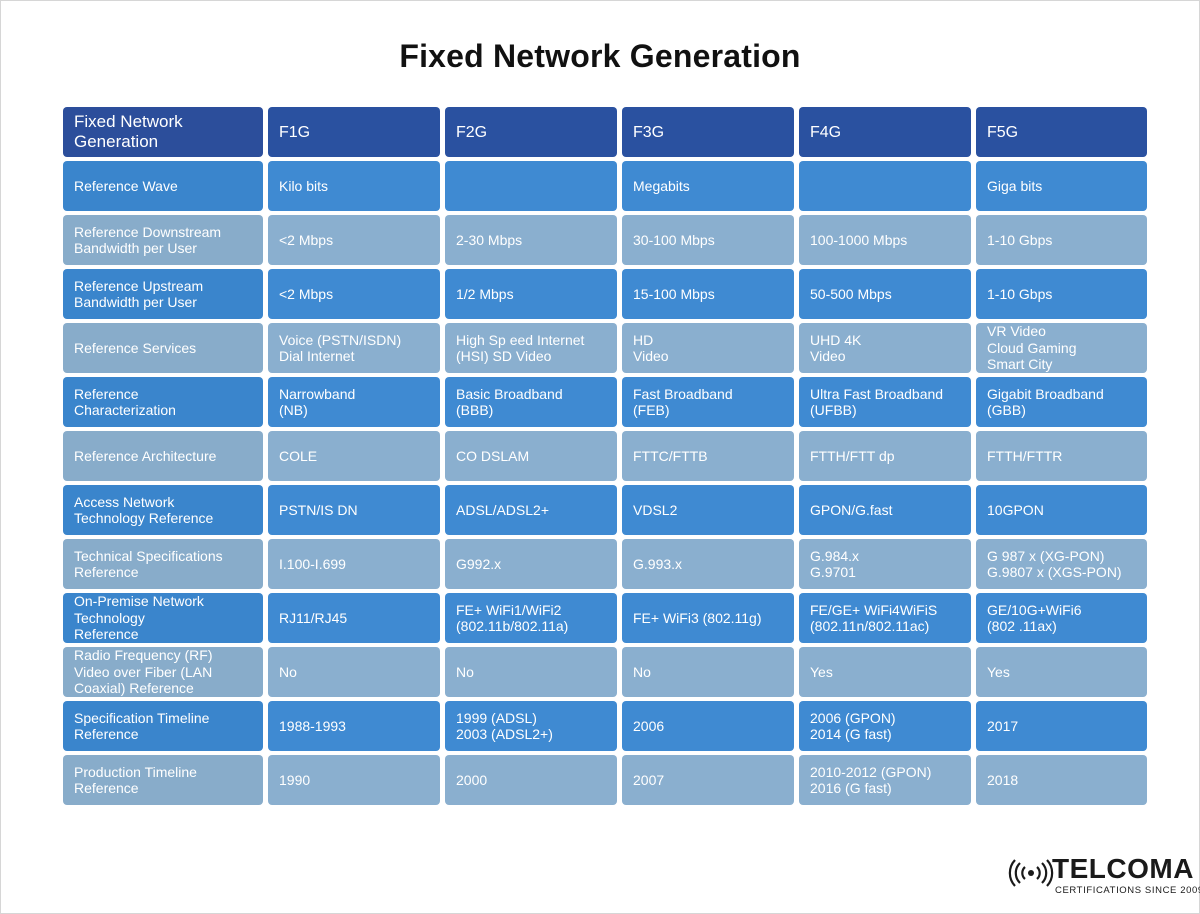 The height and width of the screenshot is (914, 1200). I want to click on row-value-cell: 100-1000 Mbps, so click(885, 240).